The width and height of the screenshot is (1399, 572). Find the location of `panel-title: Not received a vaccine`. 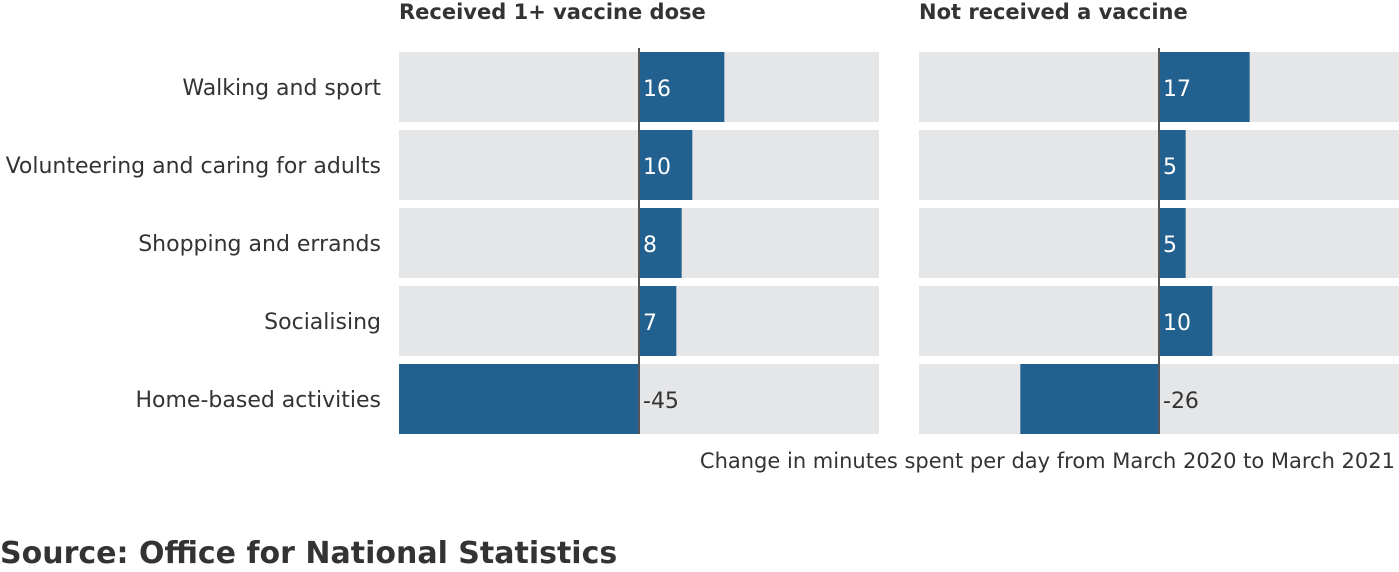

panel-title: Not received a vaccine is located at coordinates (1053, 12).